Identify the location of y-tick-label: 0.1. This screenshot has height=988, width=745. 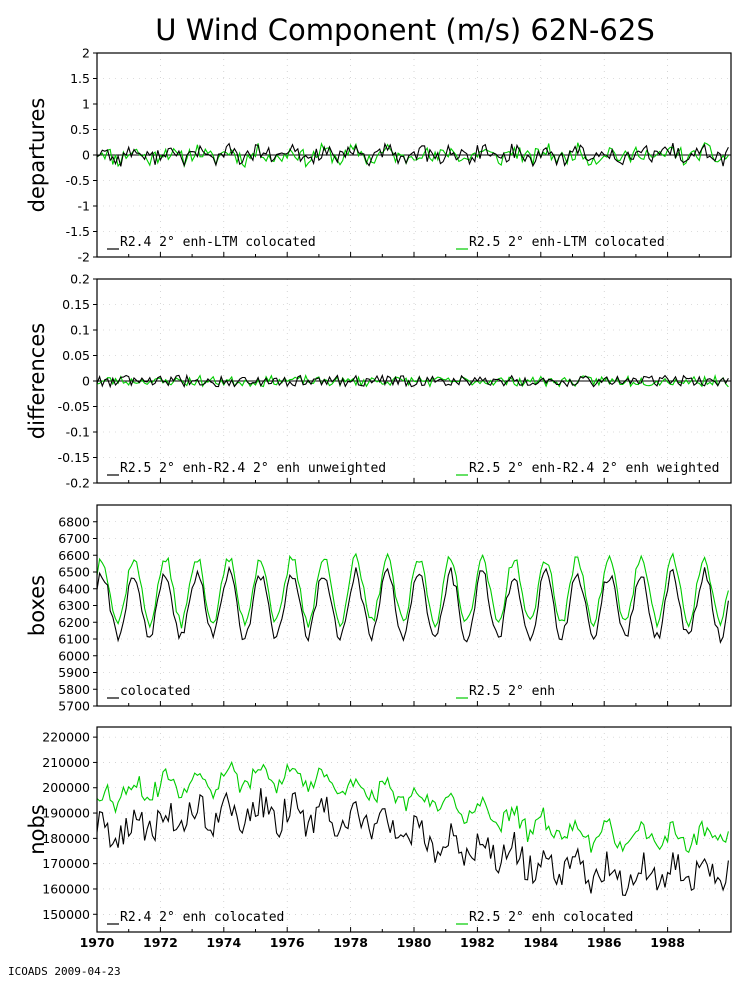
(80, 330).